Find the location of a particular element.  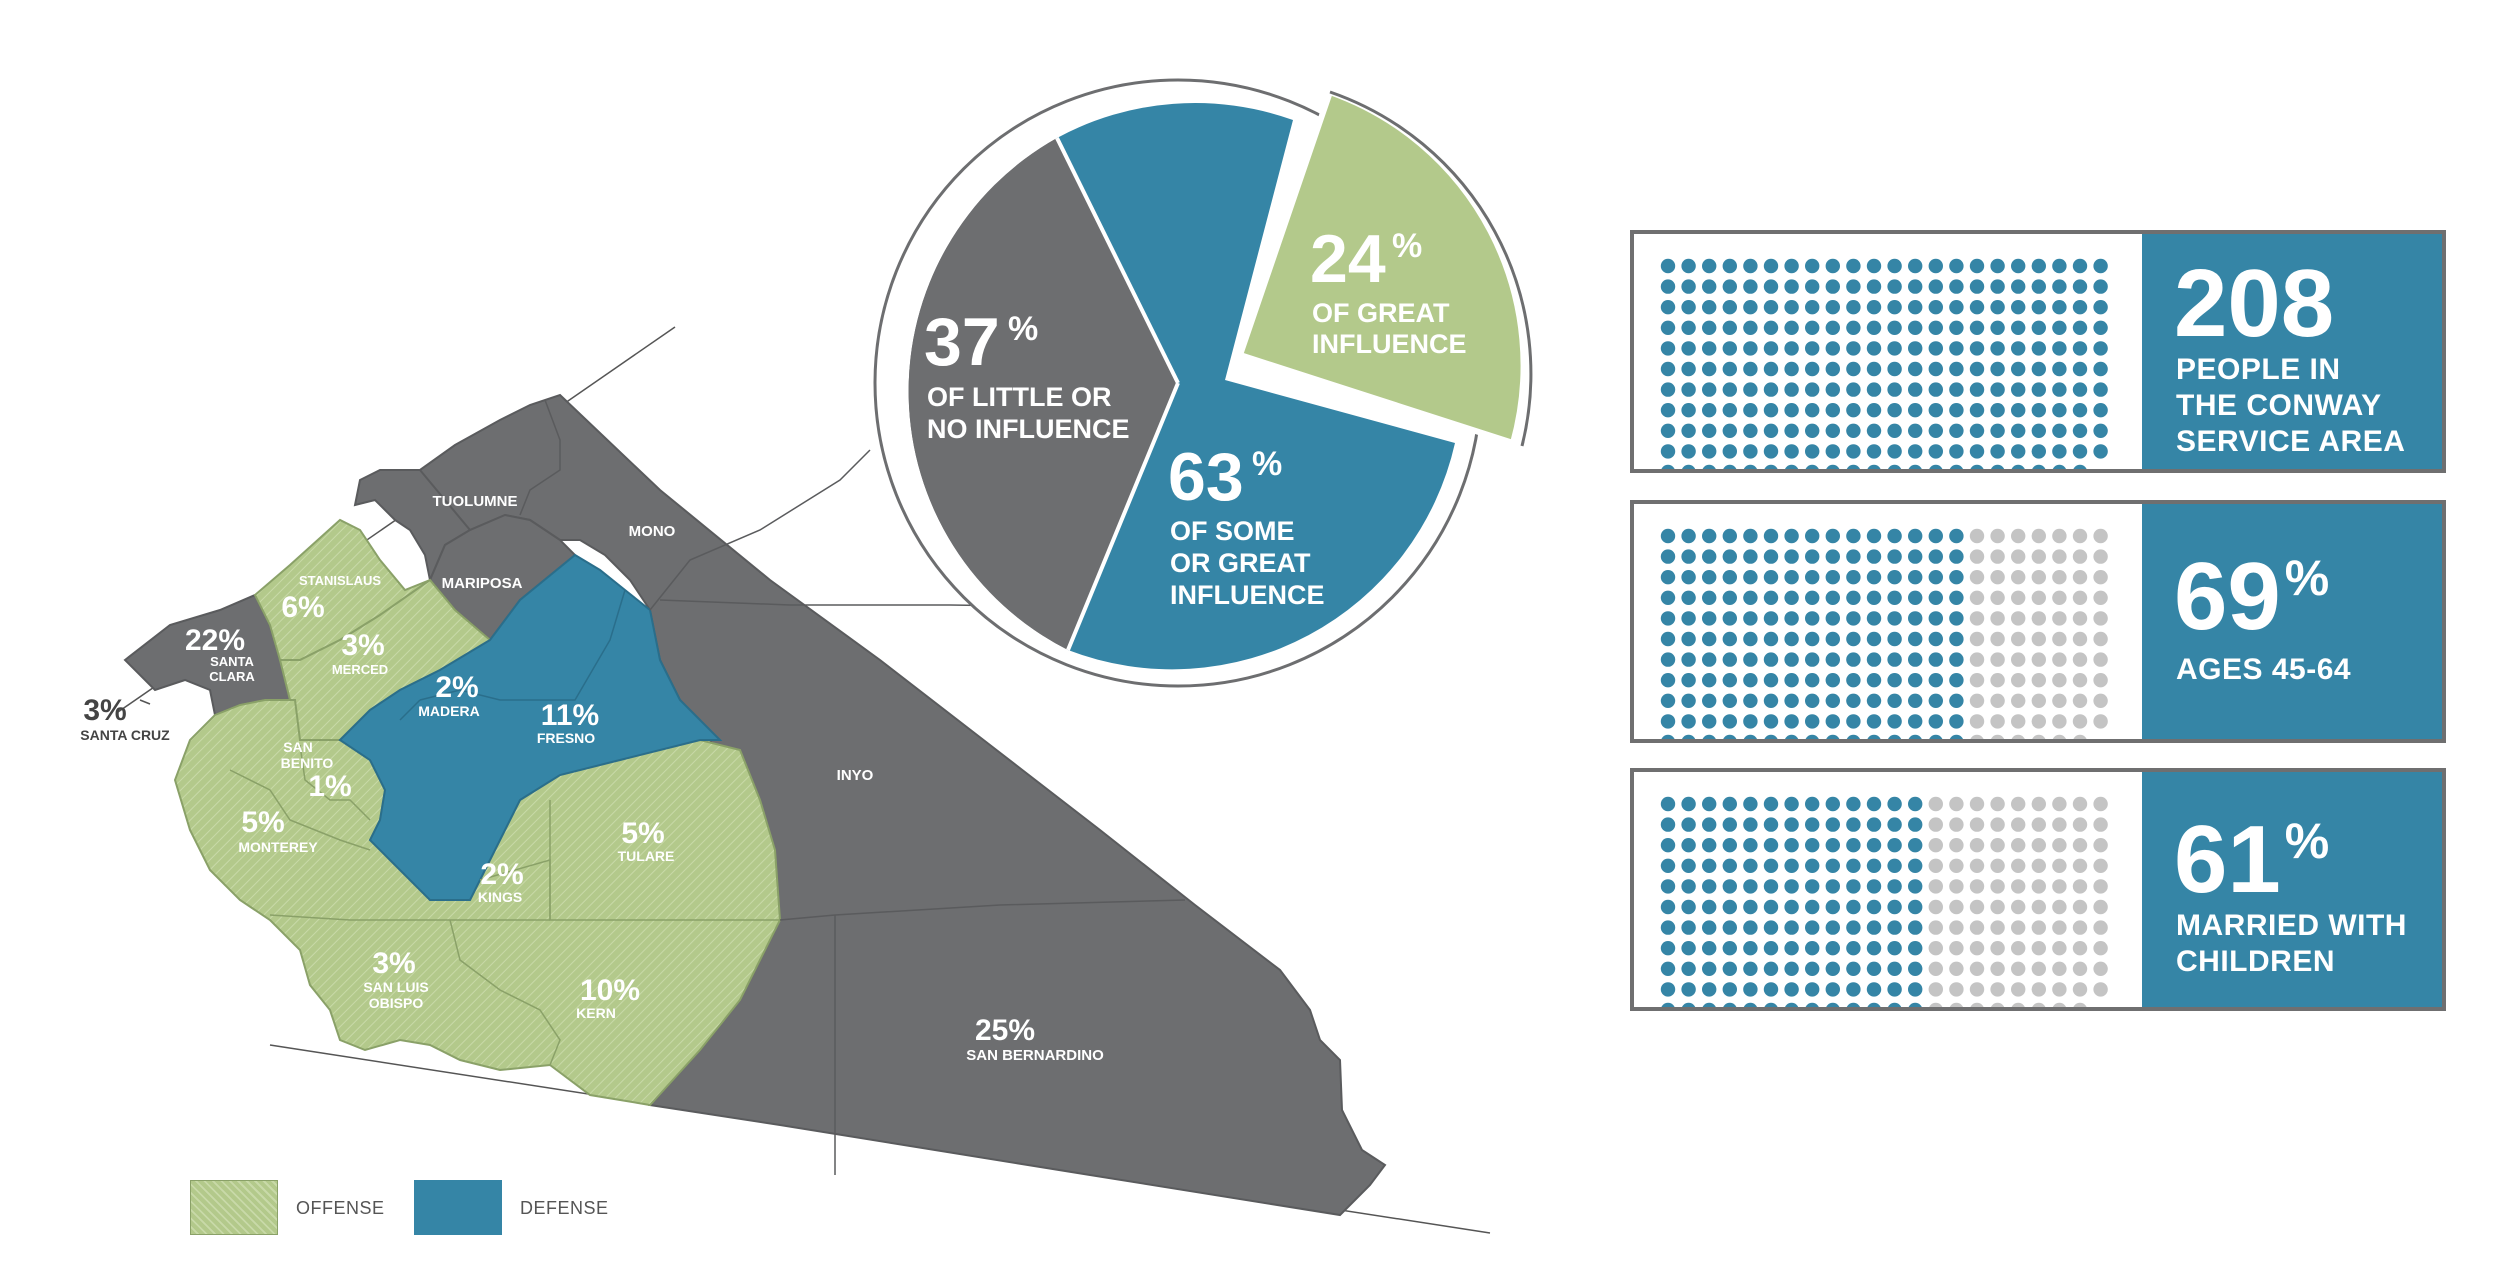

label-santa-cruz: SANTA CRUZ is located at coordinates (125, 735).